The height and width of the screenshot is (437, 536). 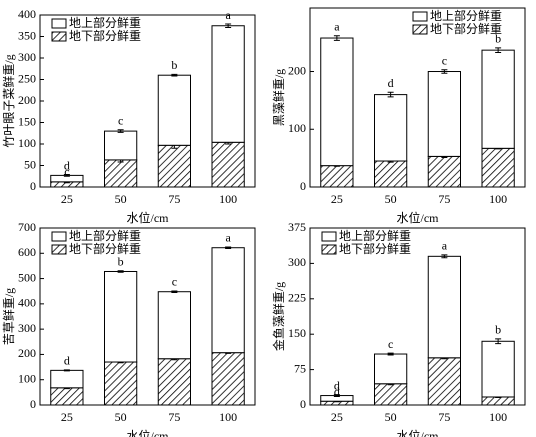 I want to click on y-axis-label: 金鱼藻鲜重/g, so click(x=278, y=316).